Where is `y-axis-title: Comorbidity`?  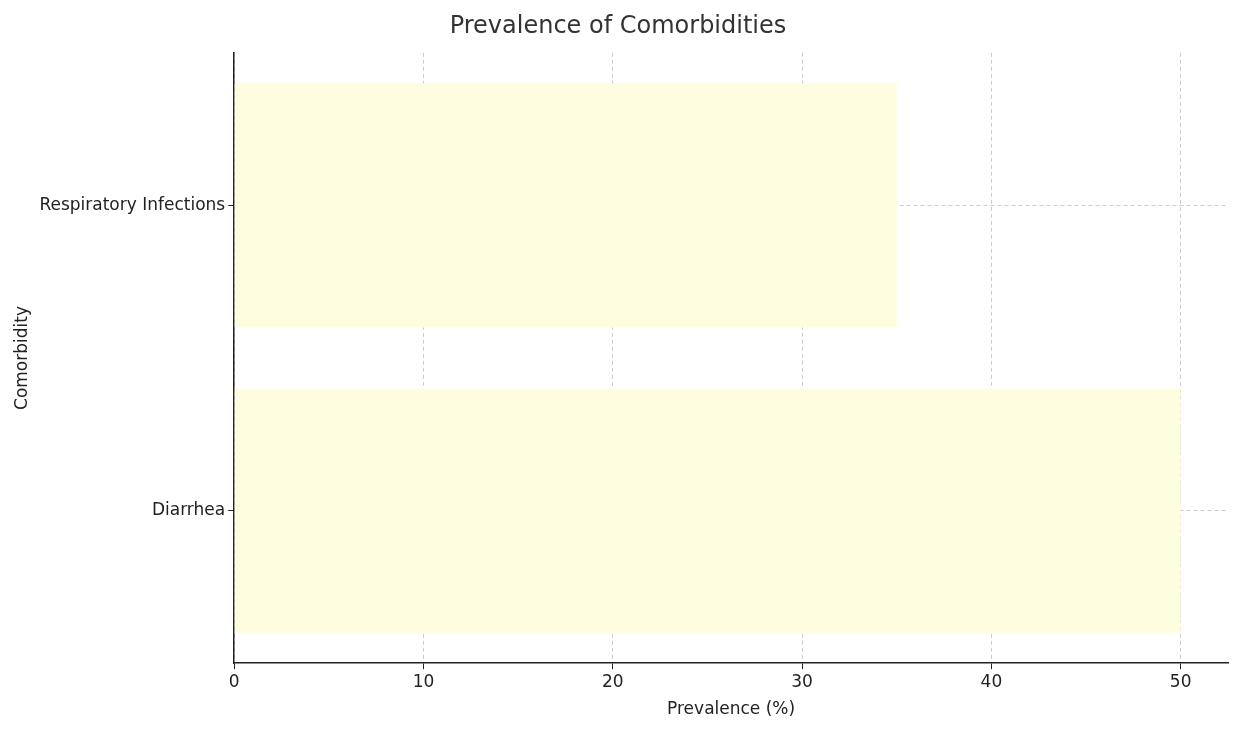 y-axis-title: Comorbidity is located at coordinates (20, 358).